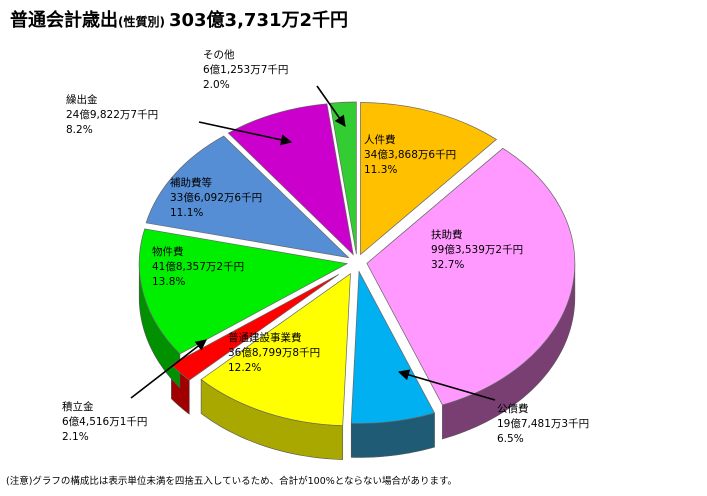 The height and width of the screenshot is (496, 707). What do you see at coordinates (216, 197) in the screenshot?
I see `slice-label-amount-7: 33億6,092万6千円` at bounding box center [216, 197].